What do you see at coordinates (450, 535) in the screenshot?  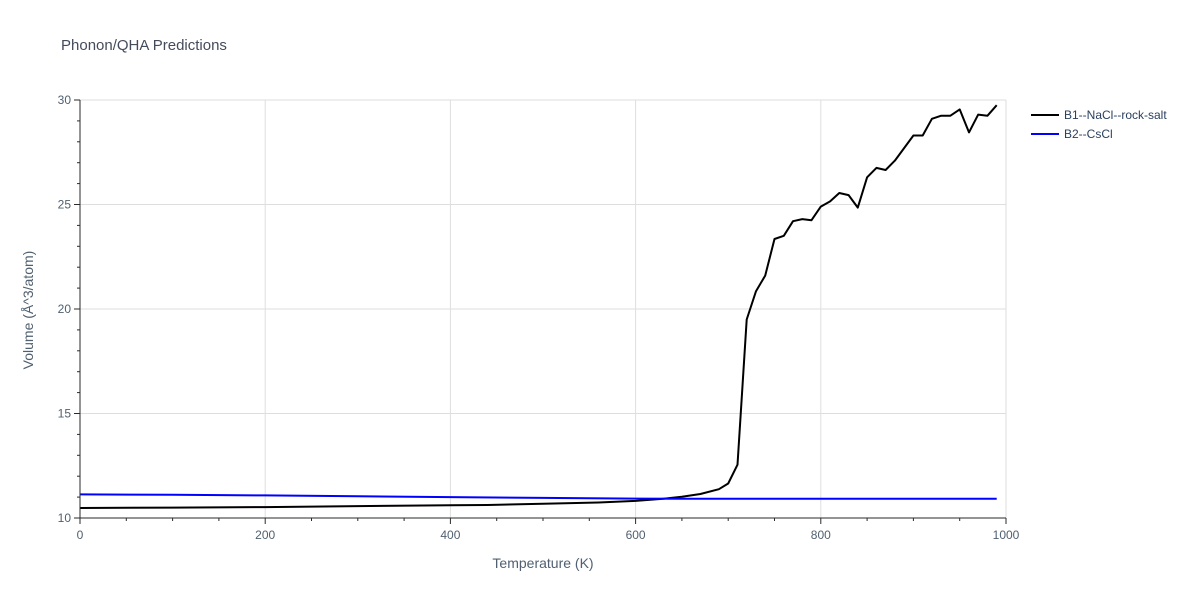 I see `x-tick-label: 400` at bounding box center [450, 535].